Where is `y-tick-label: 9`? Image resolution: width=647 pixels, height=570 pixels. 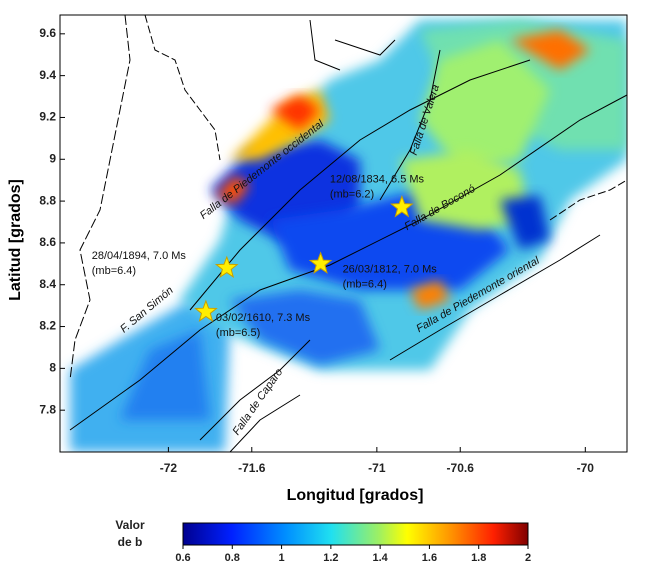 y-tick-label: 9 is located at coordinates (52, 158).